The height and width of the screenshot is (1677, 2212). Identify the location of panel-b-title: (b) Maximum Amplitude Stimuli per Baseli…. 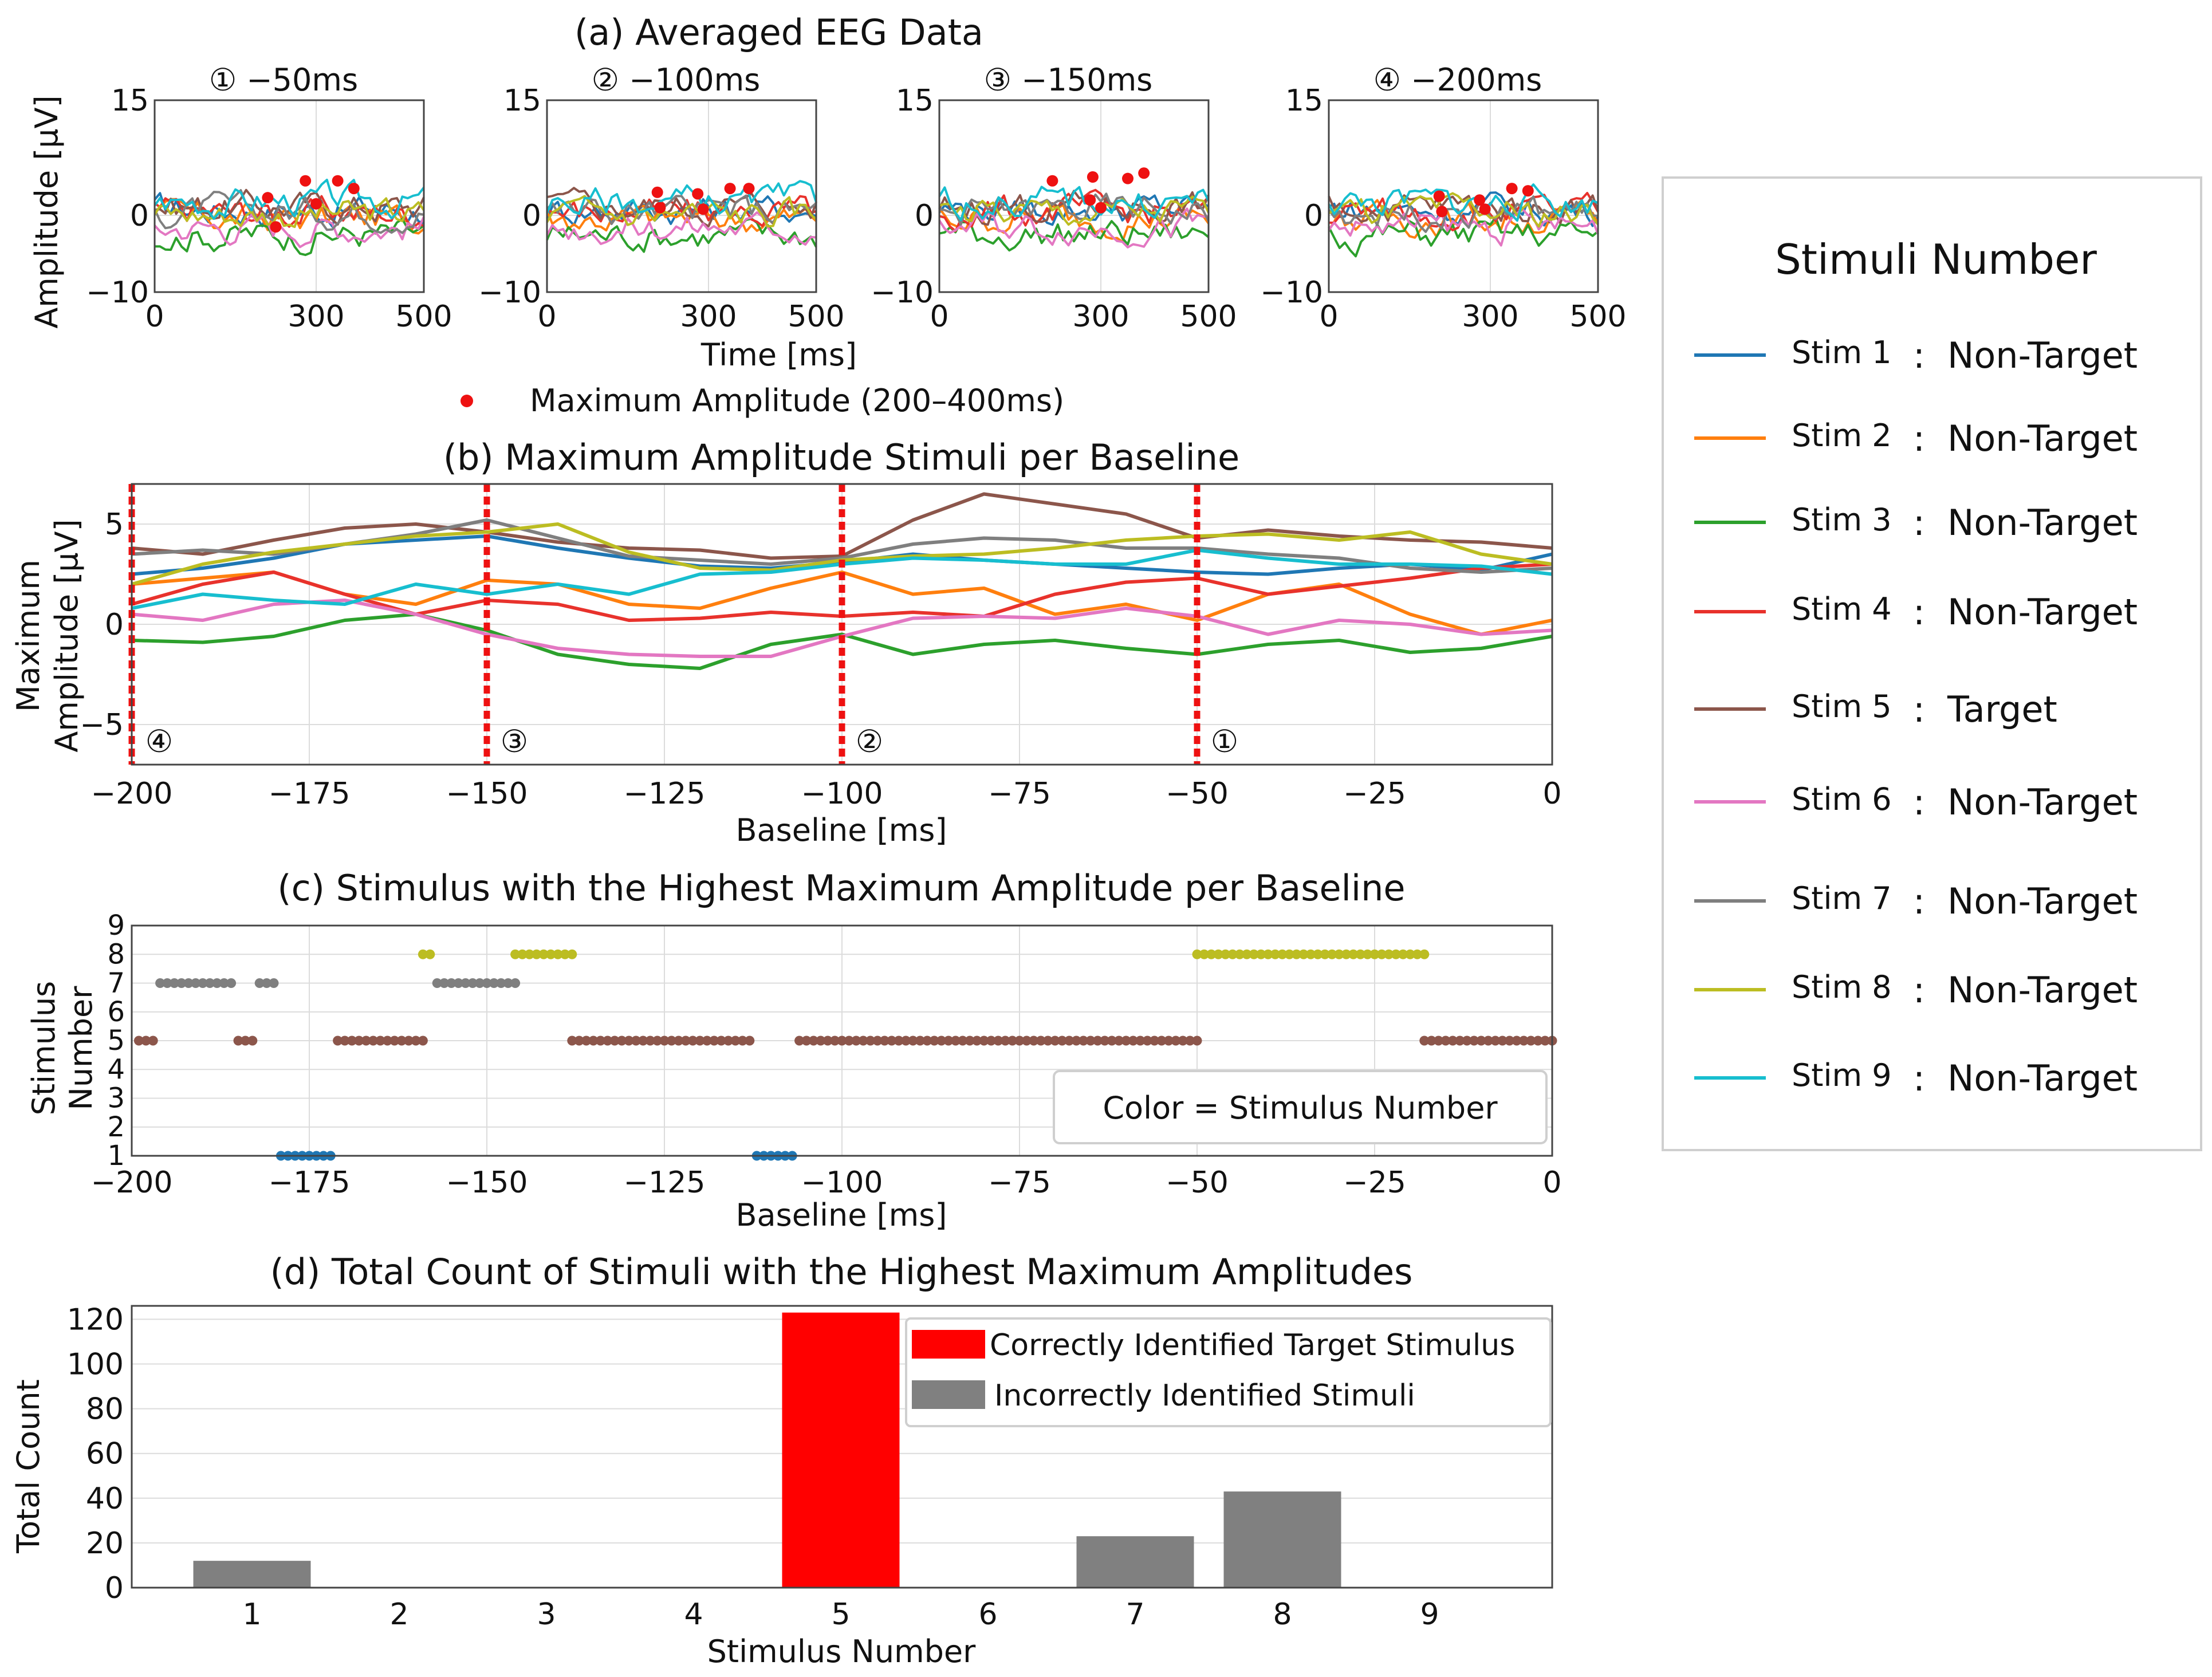
(841, 457).